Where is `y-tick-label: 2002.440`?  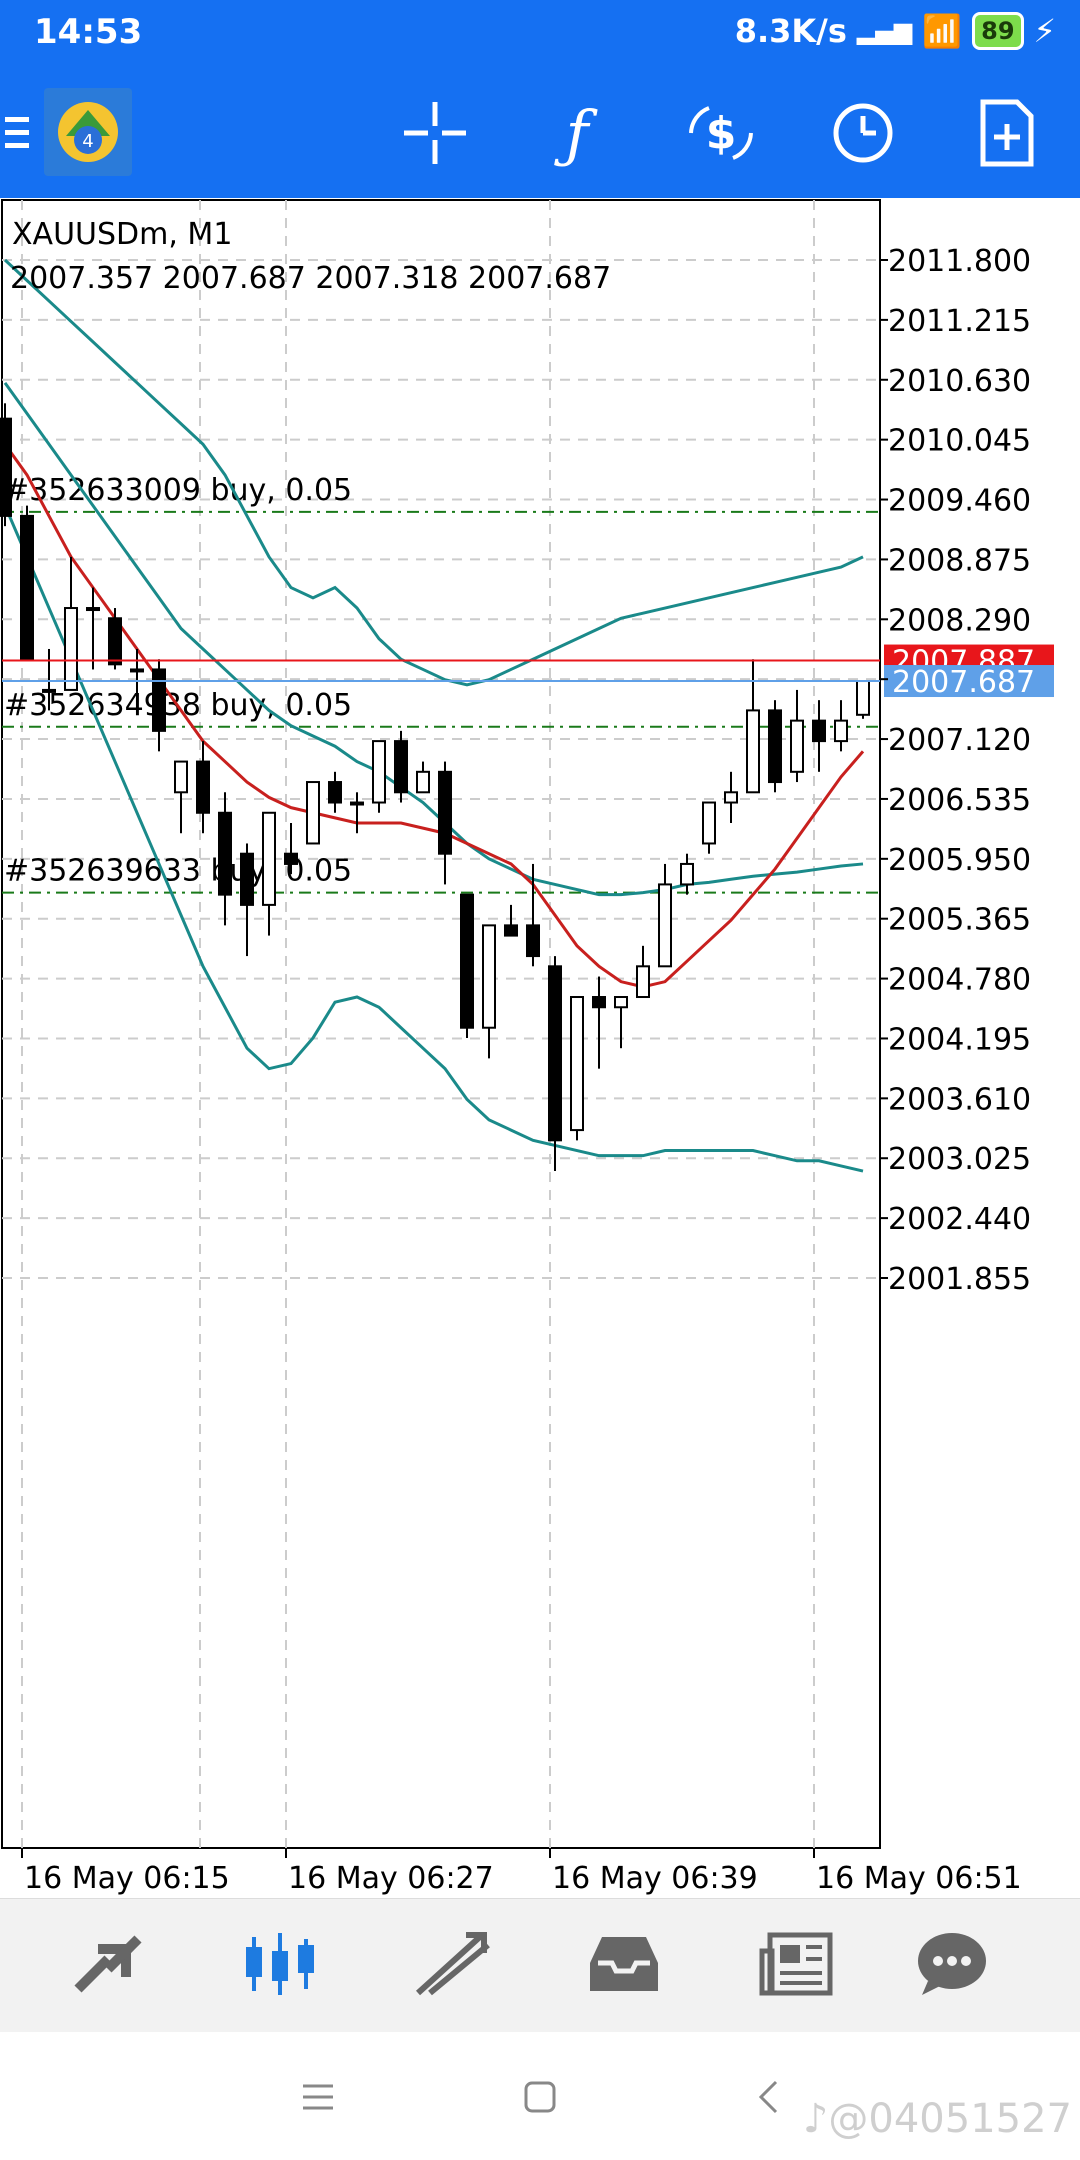 y-tick-label: 2002.440 is located at coordinates (959, 1219).